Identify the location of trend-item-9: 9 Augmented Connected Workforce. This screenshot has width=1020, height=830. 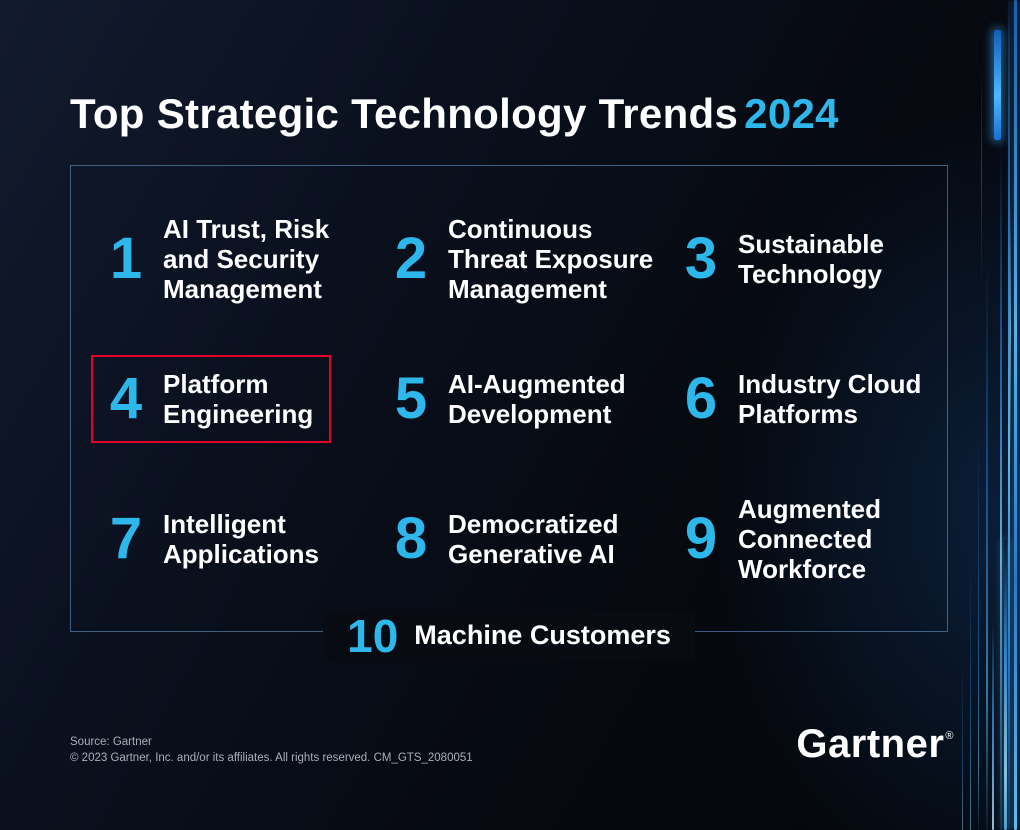
(786, 539).